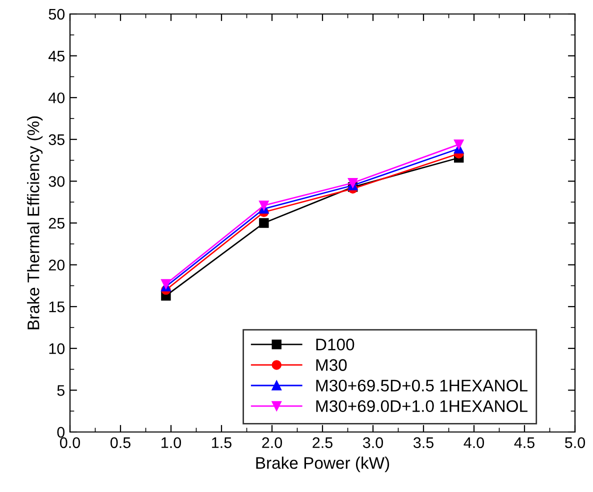  What do you see at coordinates (56, 98) in the screenshot?
I see `y-tick-label: 40` at bounding box center [56, 98].